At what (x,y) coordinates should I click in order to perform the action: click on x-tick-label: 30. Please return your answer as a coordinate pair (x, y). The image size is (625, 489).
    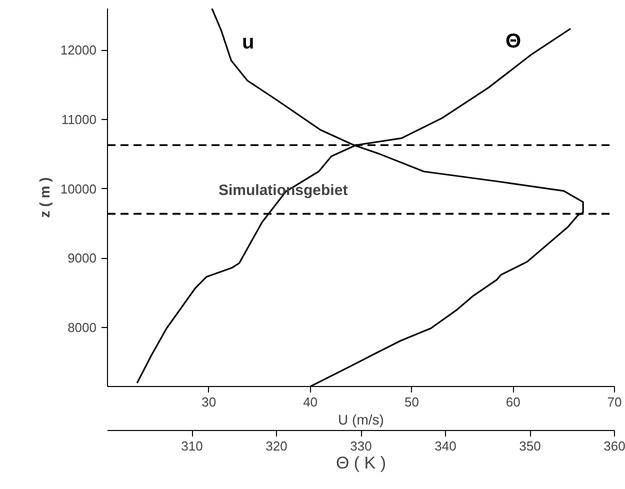
    Looking at the image, I should click on (209, 402).